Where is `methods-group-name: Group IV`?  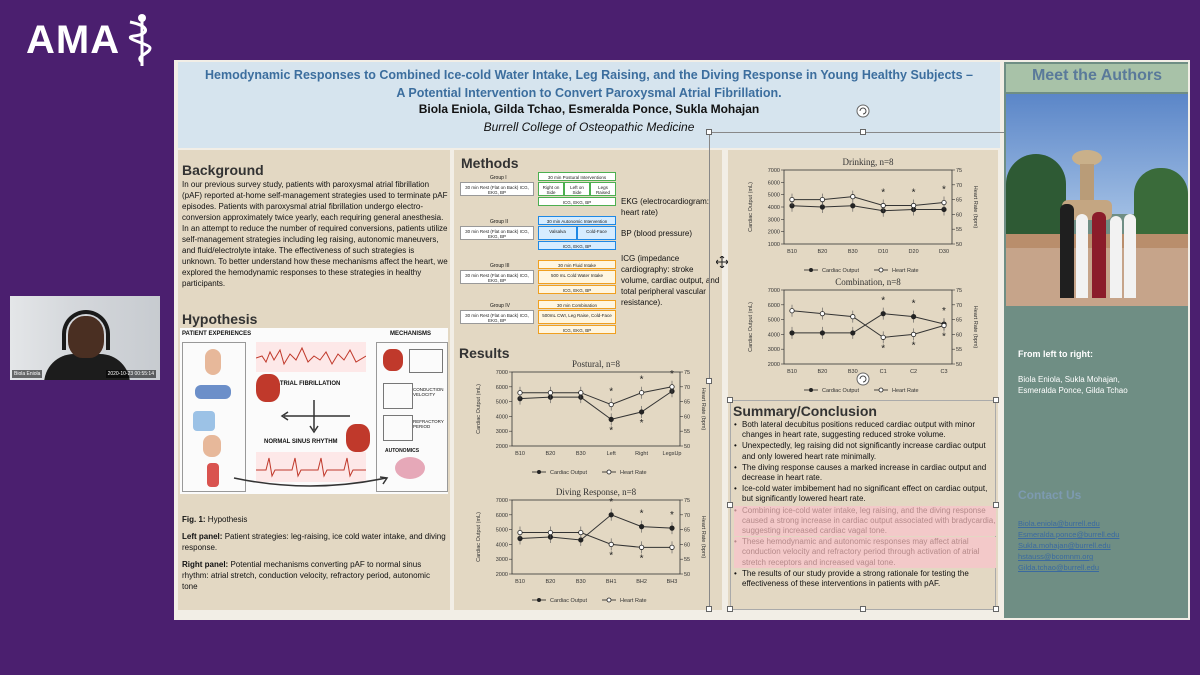
methods-group-name: Group IV is located at coordinates (500, 306).